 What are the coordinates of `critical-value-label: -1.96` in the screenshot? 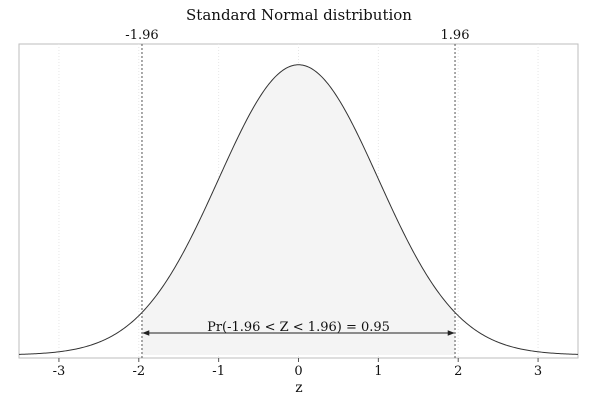 It's located at (141, 35).